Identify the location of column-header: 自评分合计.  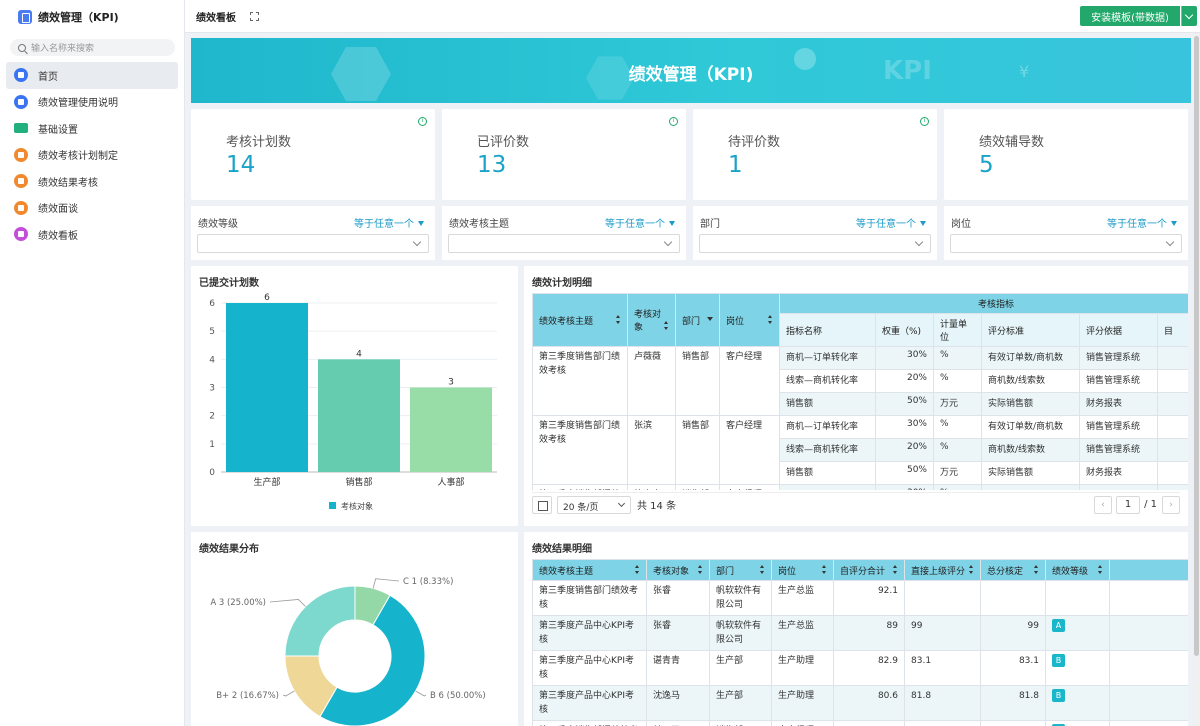
(869, 570).